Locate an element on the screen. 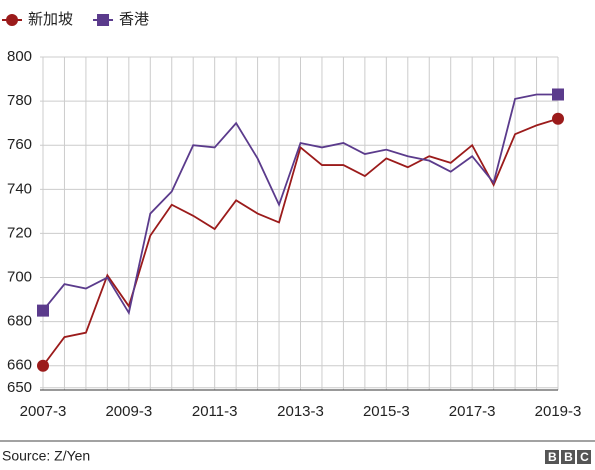 The height and width of the screenshot is (470, 595). x-tick-label: 2015-3 is located at coordinates (386, 411).